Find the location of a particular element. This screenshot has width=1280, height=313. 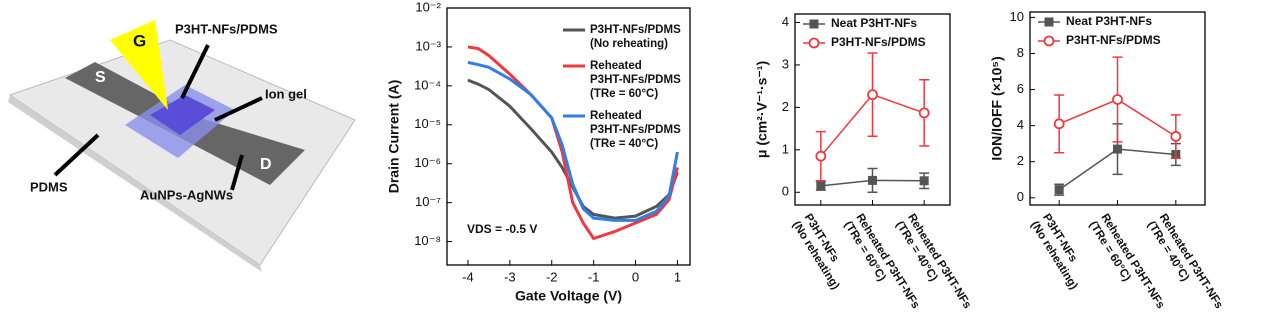

legend-label: Reheated P3HT-NFs/PDMS (TRe = 40°C) is located at coordinates (635, 130).